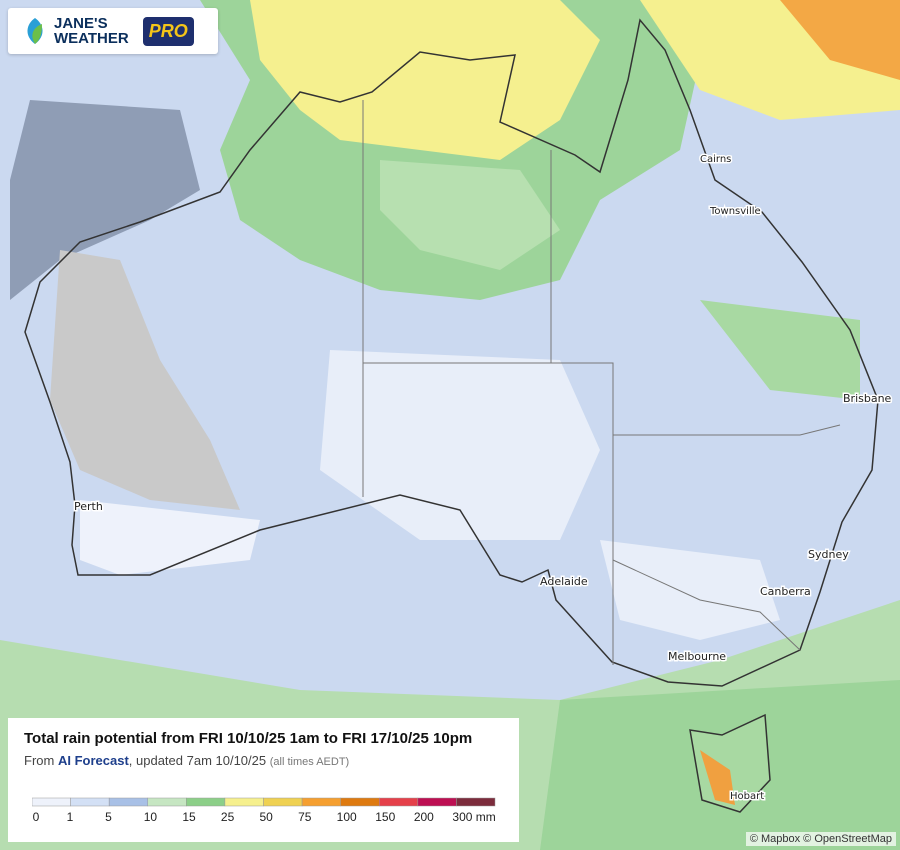  Describe the element at coordinates (197, 760) in the screenshot. I see `subtitle-updated: , updated 7am 10/10/25` at that location.